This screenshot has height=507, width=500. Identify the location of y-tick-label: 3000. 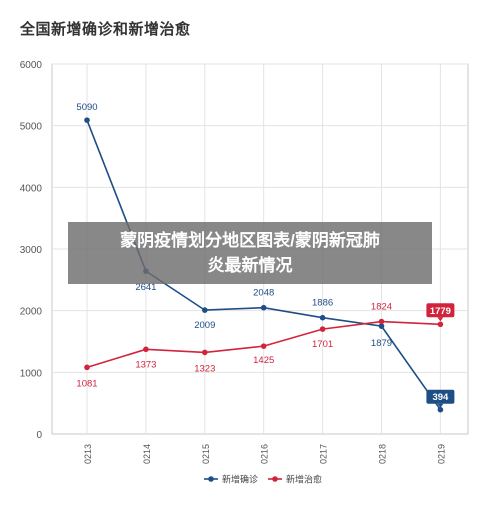
(31, 250).